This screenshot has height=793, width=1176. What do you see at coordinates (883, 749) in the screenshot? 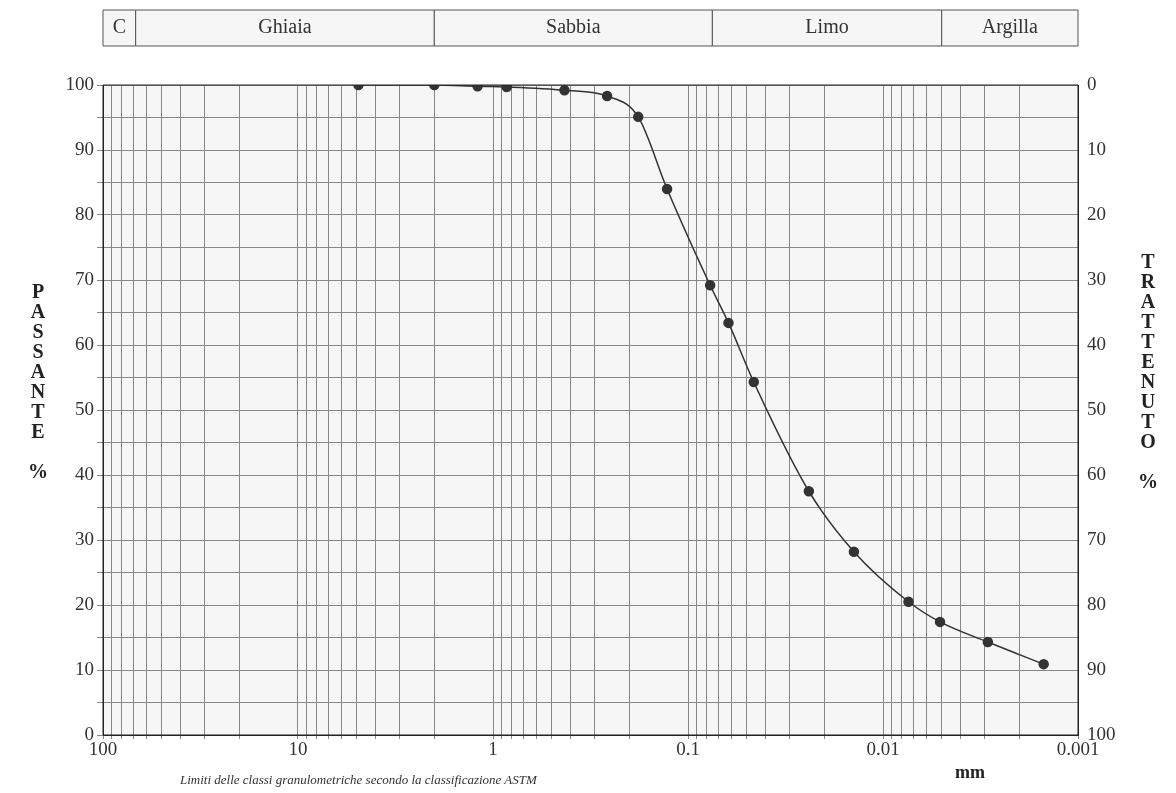
I see `x-tick-label: 0.01` at bounding box center [883, 749].